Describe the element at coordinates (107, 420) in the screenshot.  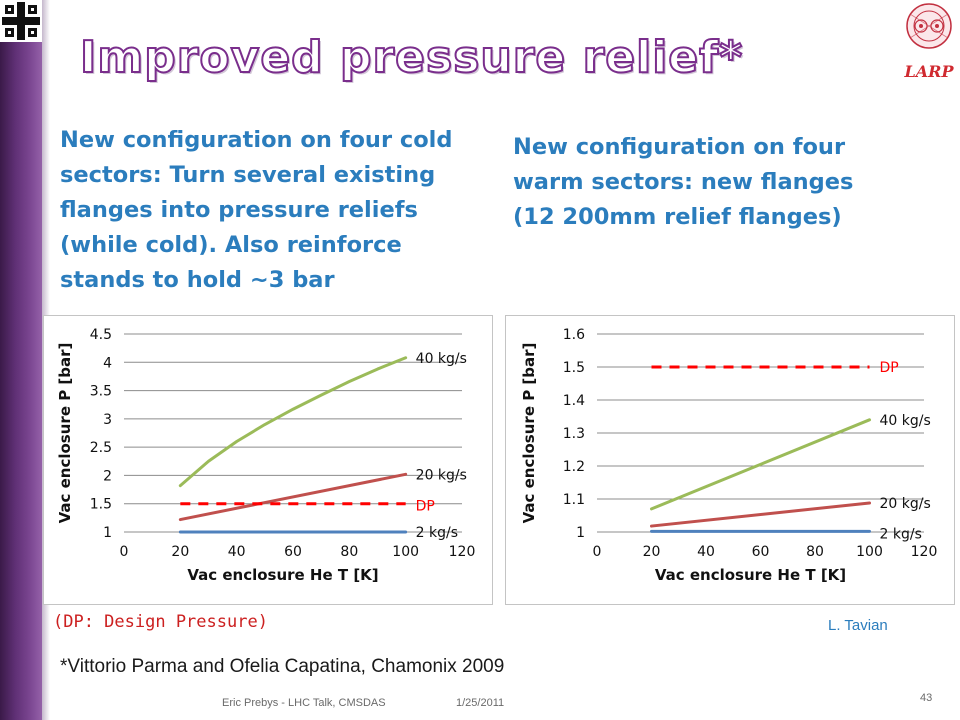
I see `y-tick-label: 3` at that location.